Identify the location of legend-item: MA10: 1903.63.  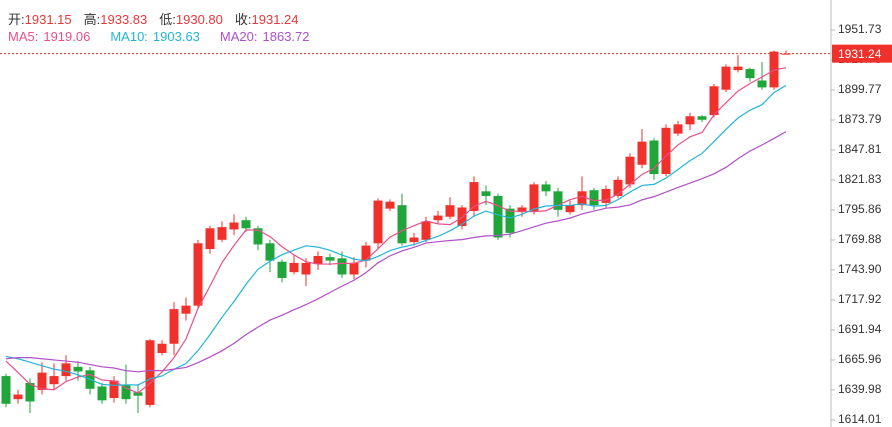
(155, 36).